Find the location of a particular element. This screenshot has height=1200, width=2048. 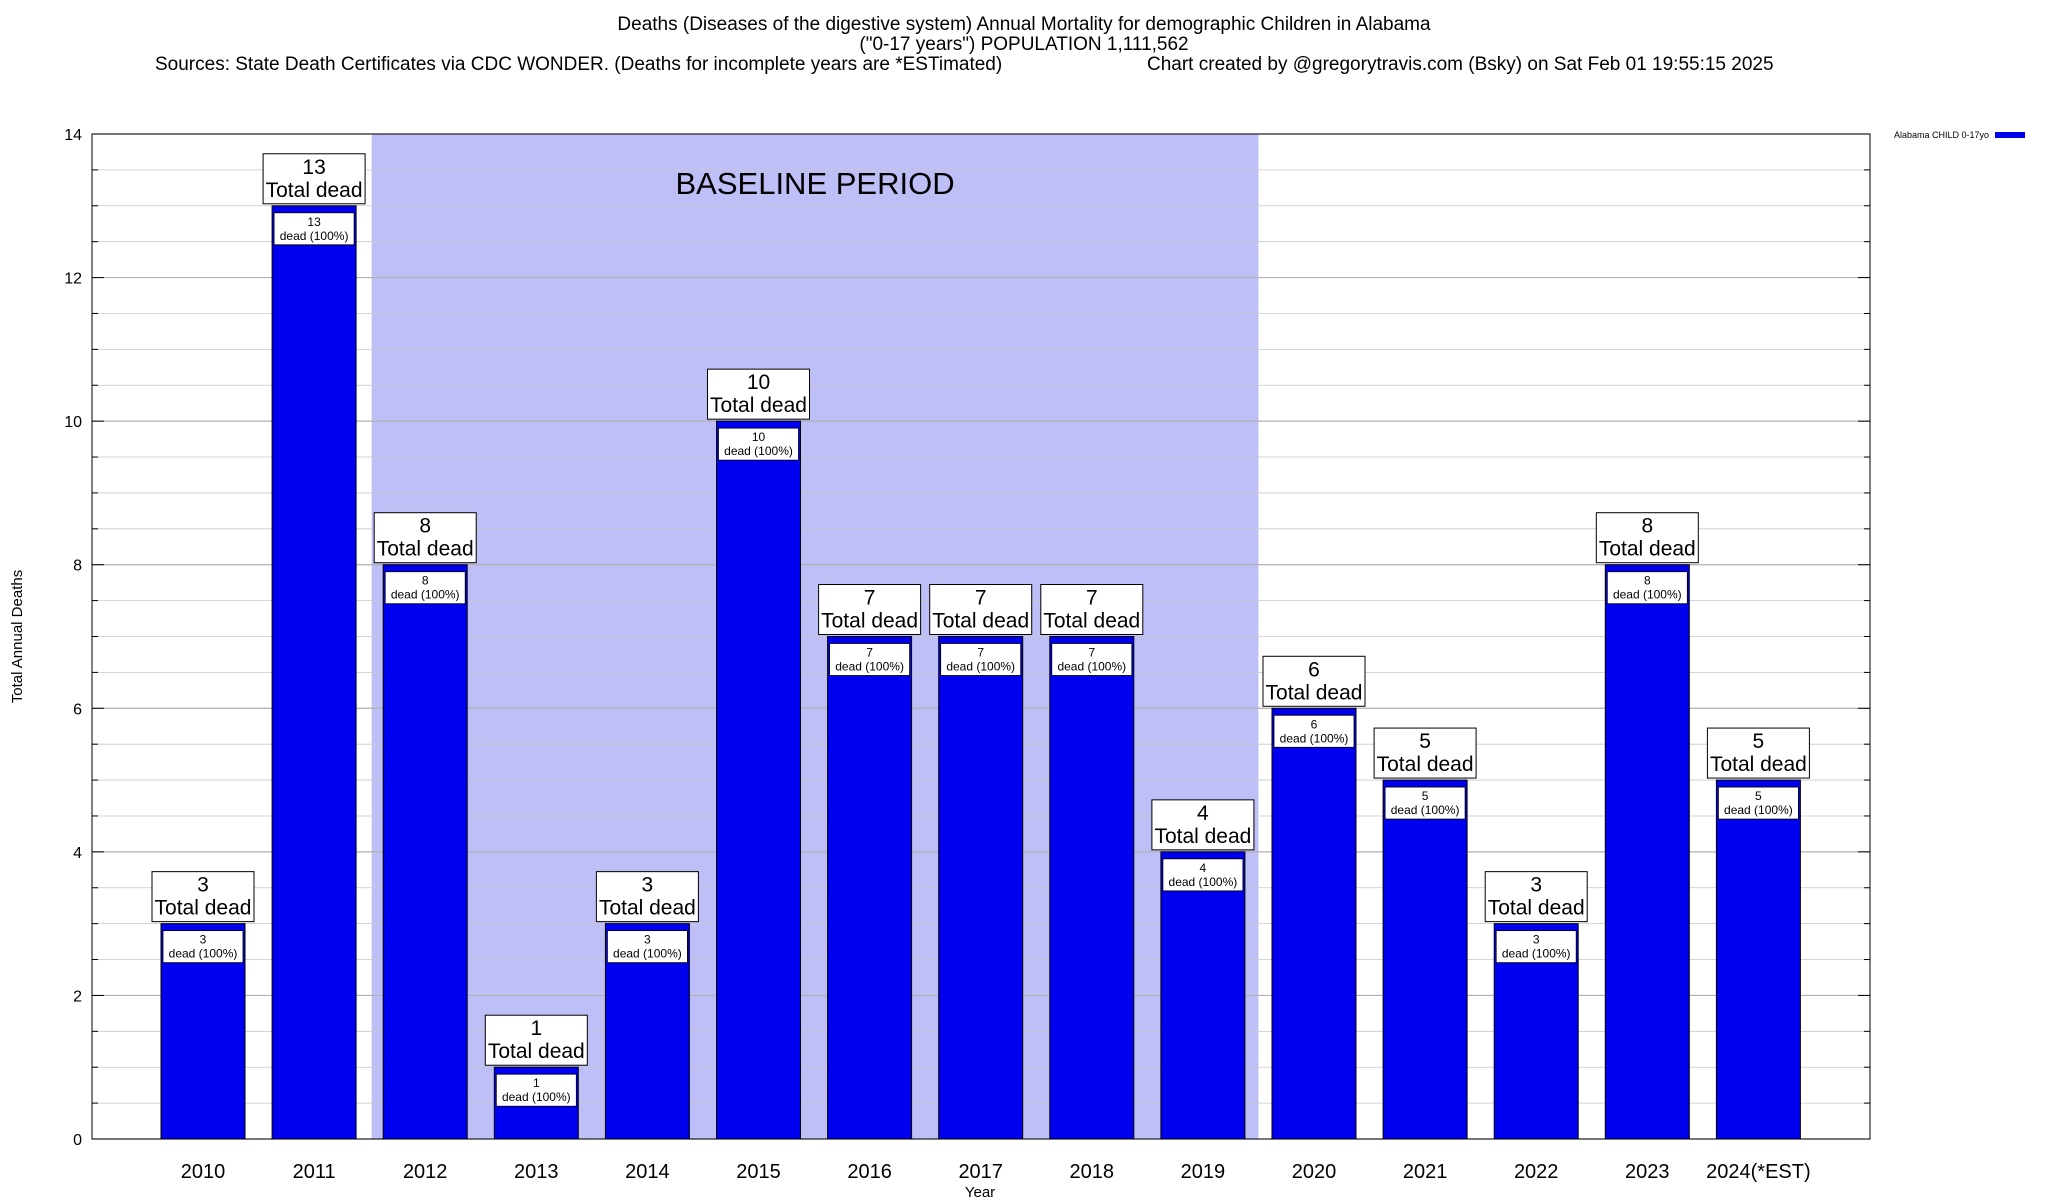

x-axis-label: Year is located at coordinates (980, 1192).